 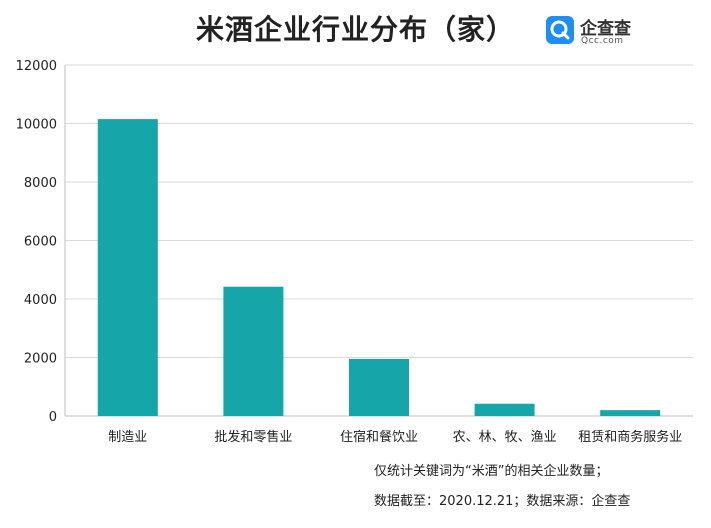 What do you see at coordinates (40, 300) in the screenshot?
I see `y-tick-label-4000: 4000` at bounding box center [40, 300].